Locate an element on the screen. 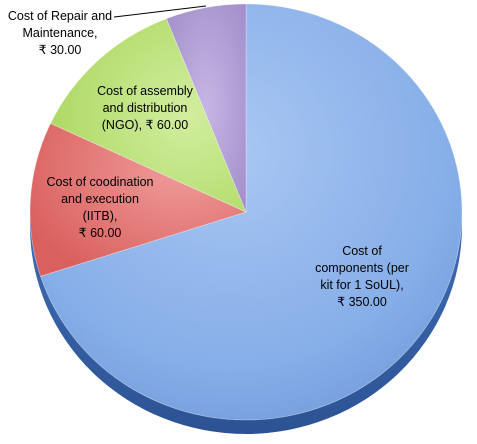 The image size is (477, 444). label-repair-line: Maintenance, is located at coordinates (59, 33).